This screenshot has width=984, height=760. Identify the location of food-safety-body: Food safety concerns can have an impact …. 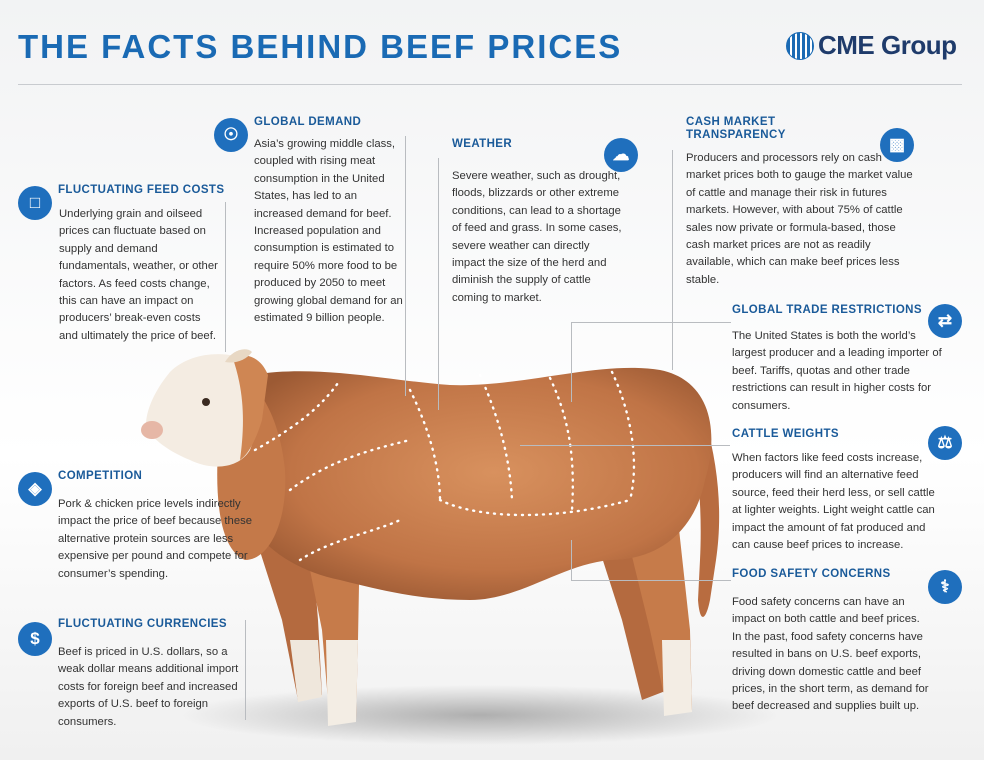
(830, 654).